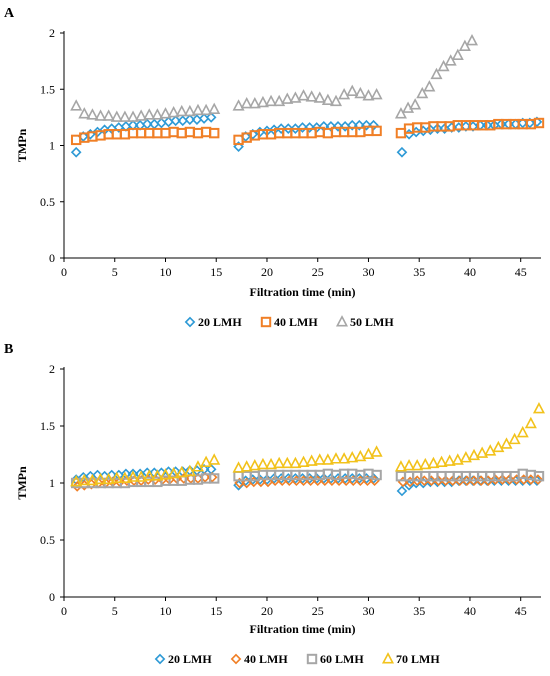  I want to click on legend: 20 LMH 40 LMH 50 LMH, so click(289, 322).